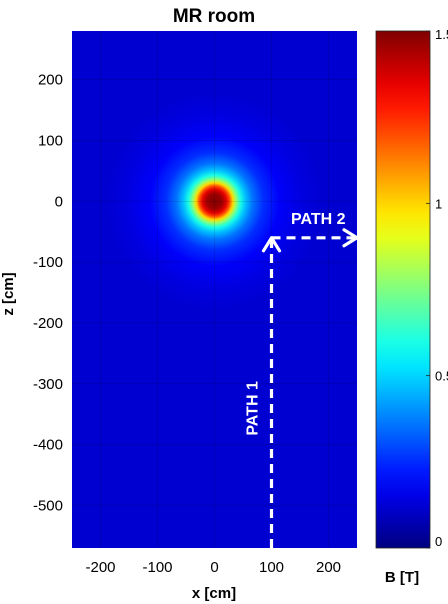  Describe the element at coordinates (328, 567) in the screenshot. I see `x-tick-label: 200` at that location.